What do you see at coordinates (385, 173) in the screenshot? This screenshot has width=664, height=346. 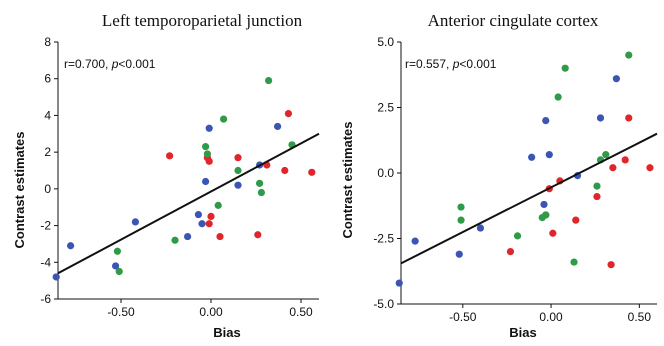 I see `y-tick-label: 0.0` at bounding box center [385, 173].